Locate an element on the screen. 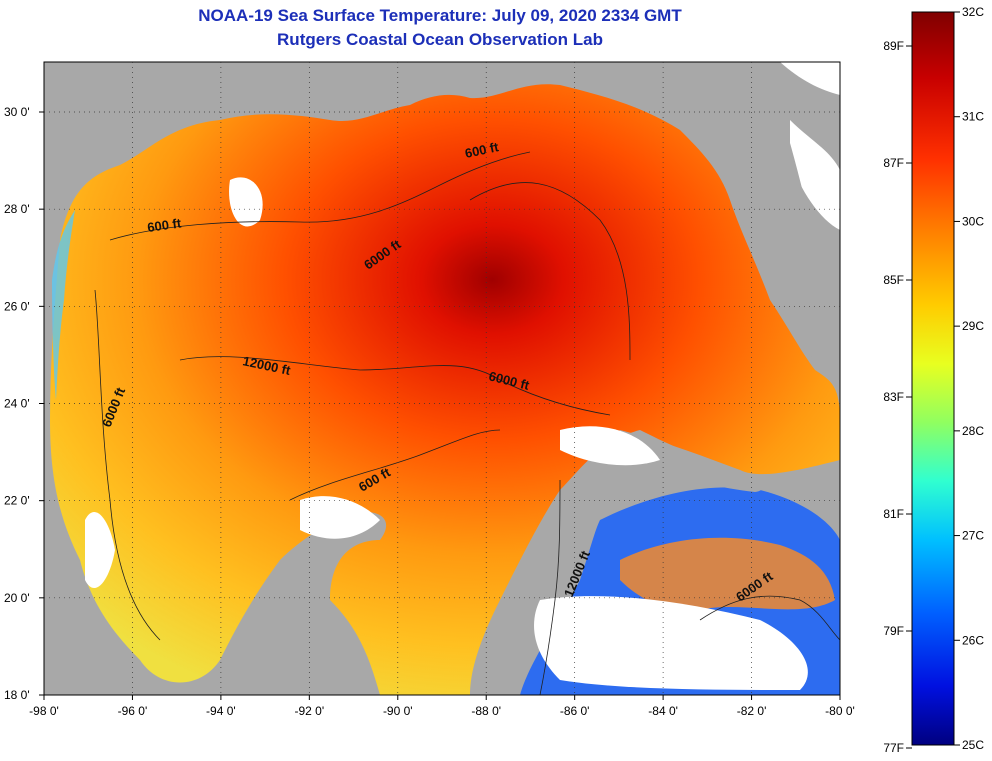 The height and width of the screenshot is (761, 992). latitude-label: 26 0' is located at coordinates (17, 306).